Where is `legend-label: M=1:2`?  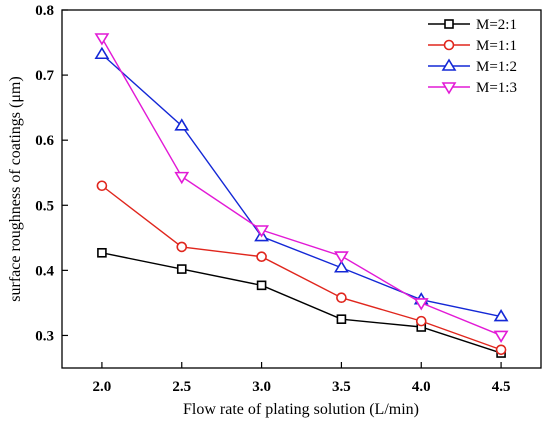
legend-label: M=1:2 is located at coordinates (496, 67).